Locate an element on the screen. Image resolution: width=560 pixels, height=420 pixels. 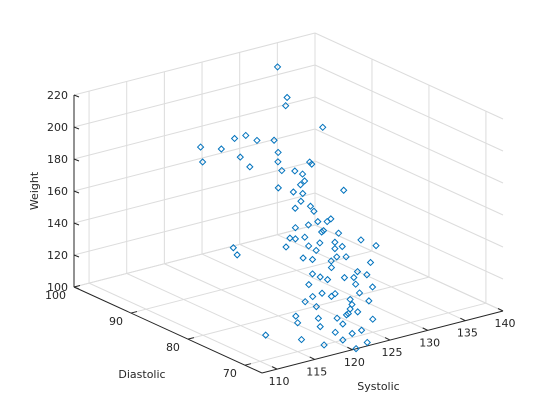
x-axis-line is located at coordinates (382, 342).